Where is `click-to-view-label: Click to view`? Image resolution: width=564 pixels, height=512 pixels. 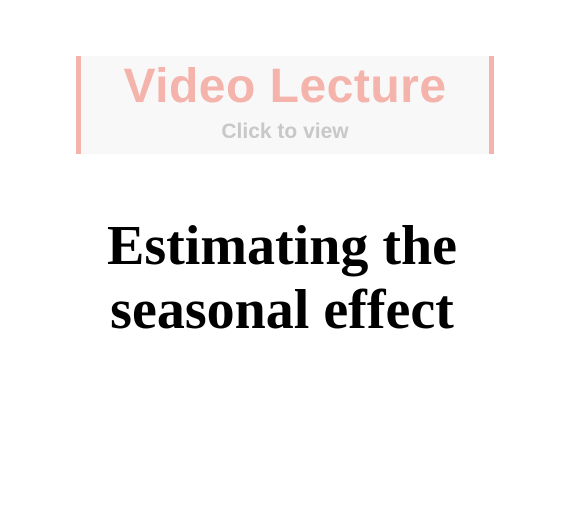 click-to-view-label: Click to view is located at coordinates (285, 131).